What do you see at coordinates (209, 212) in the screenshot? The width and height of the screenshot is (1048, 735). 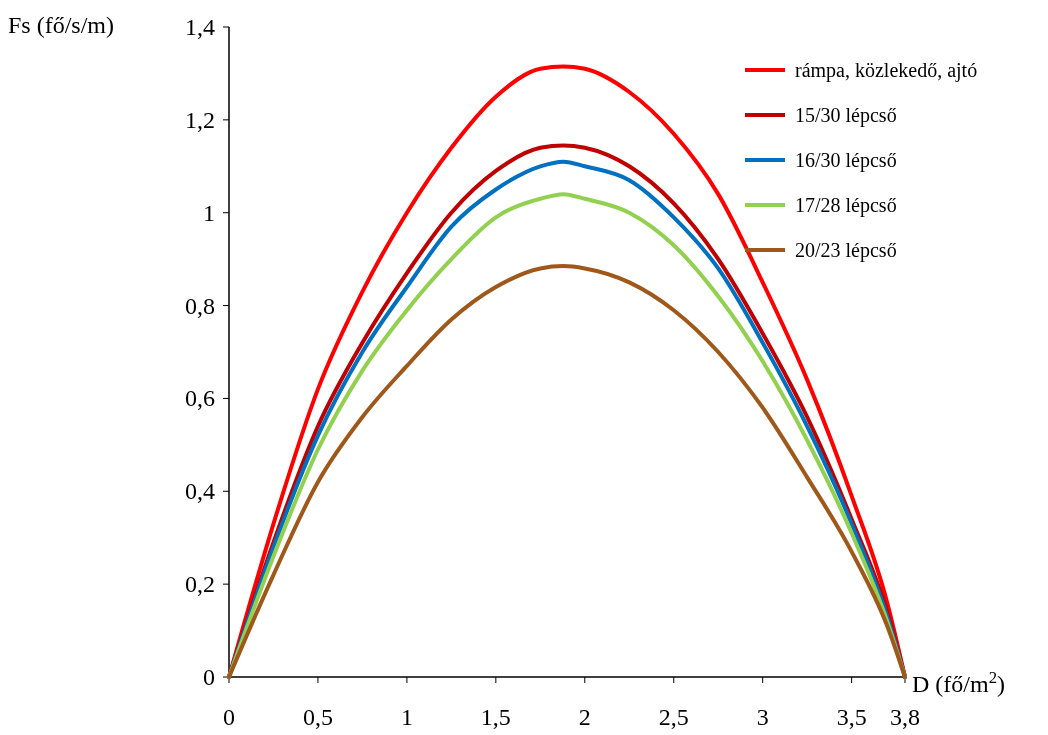 I see `y-tick-label: 1` at bounding box center [209, 212].